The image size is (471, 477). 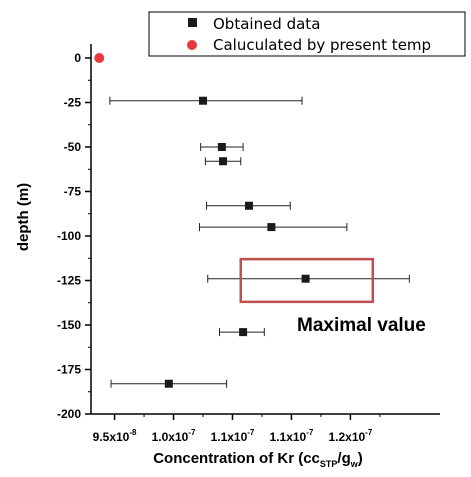 What do you see at coordinates (23, 217) in the screenshot?
I see `y-axis-title: depth (m)` at bounding box center [23, 217].